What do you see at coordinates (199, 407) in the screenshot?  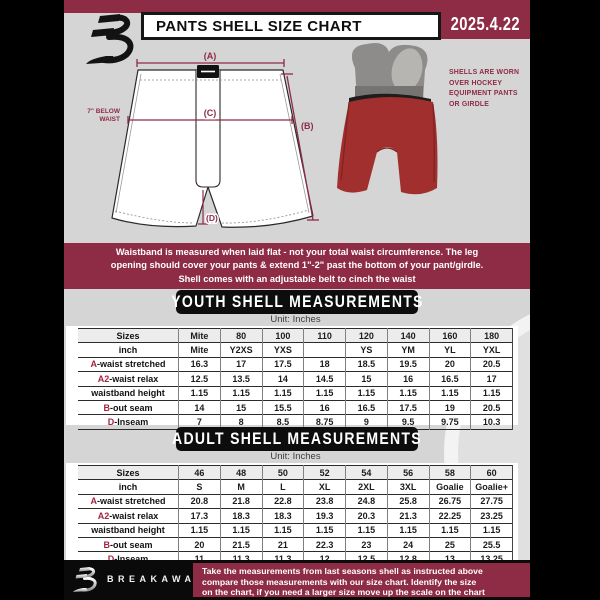 I see `measurement-cell: 14` at bounding box center [199, 407].